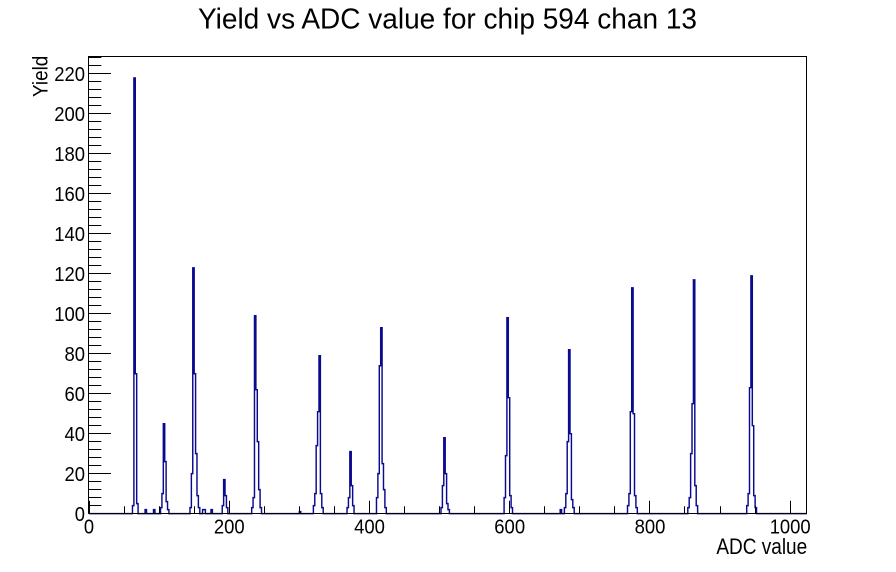 This screenshot has width=896, height=572. Describe the element at coordinates (69, 235) in the screenshot. I see `svg-text: 140` at that location.